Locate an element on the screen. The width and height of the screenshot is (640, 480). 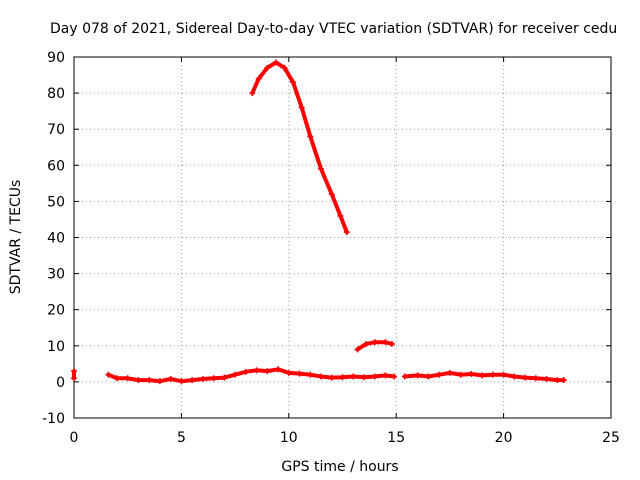
y-tick-label: 60 is located at coordinates (56, 166).